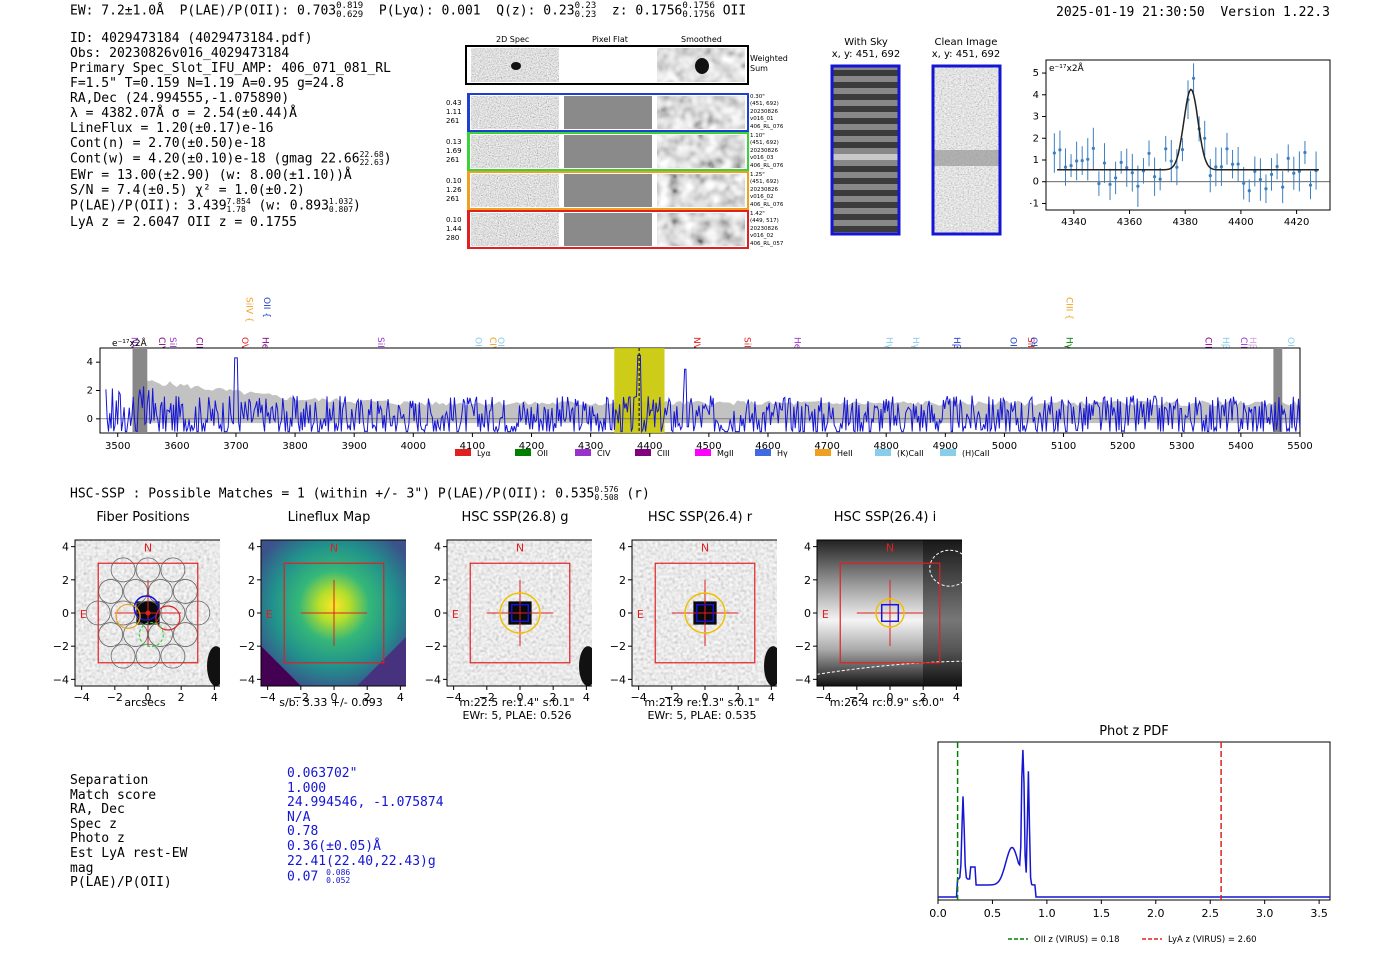  I want to click on cutout-left-value: 1.11, so click(454, 112).